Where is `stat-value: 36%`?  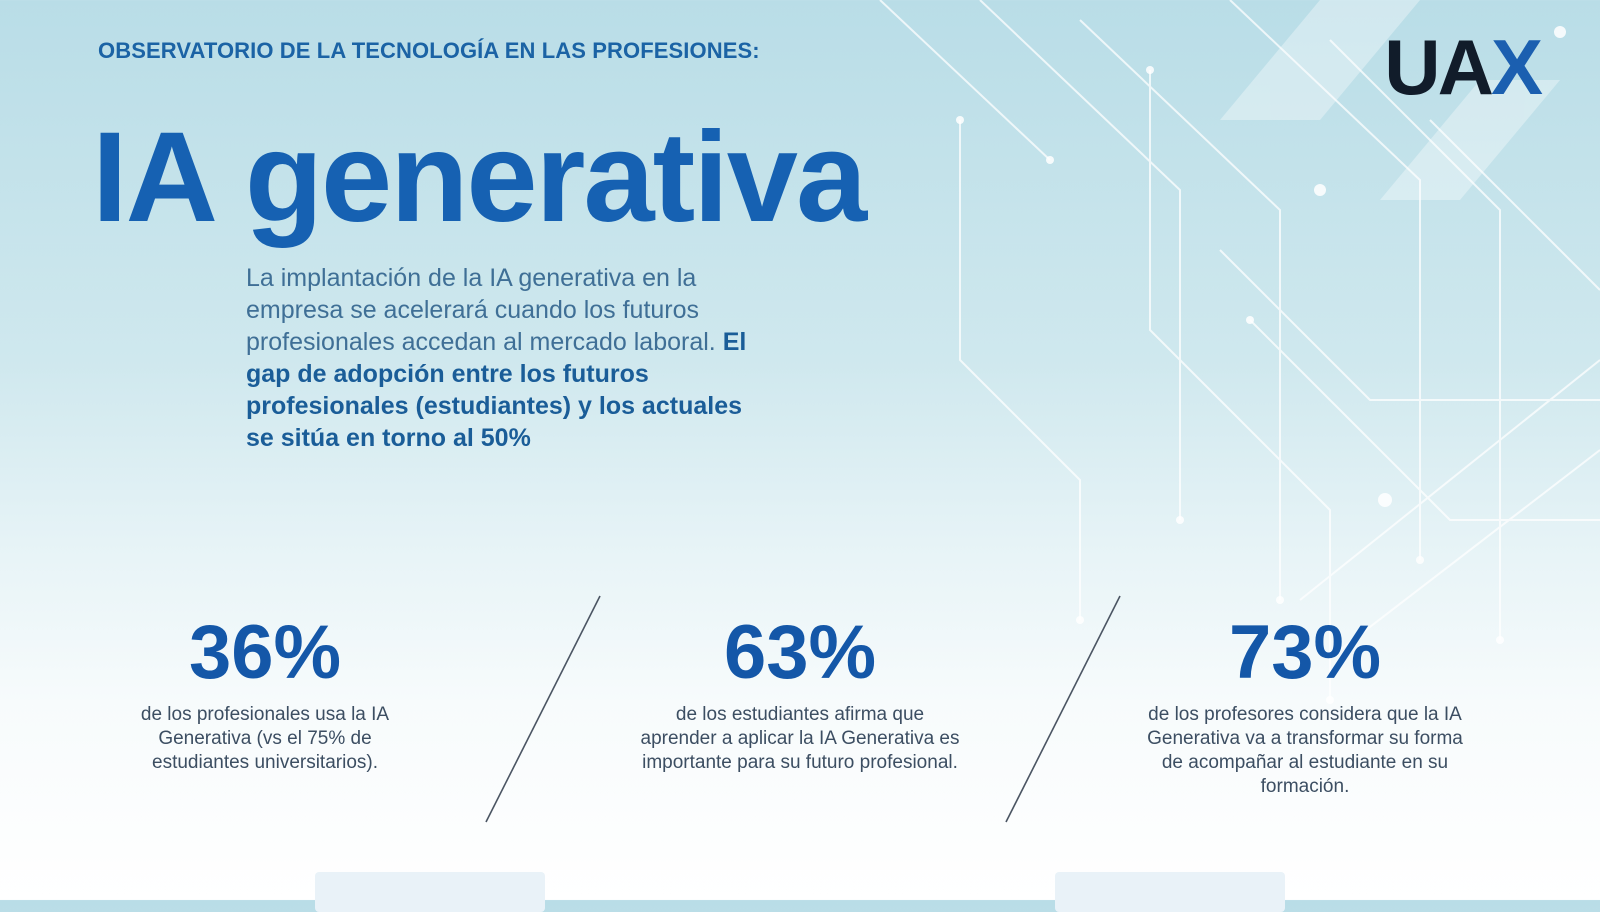 stat-value: 36% is located at coordinates (265, 652).